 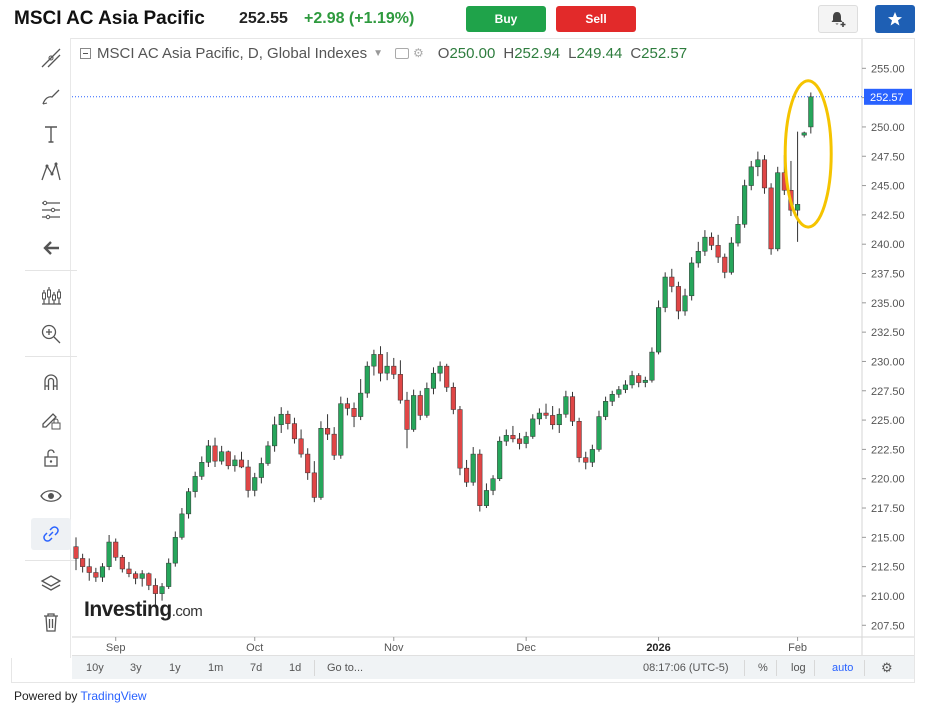 I want to click on legend-open: O250.00, so click(x=466, y=53).